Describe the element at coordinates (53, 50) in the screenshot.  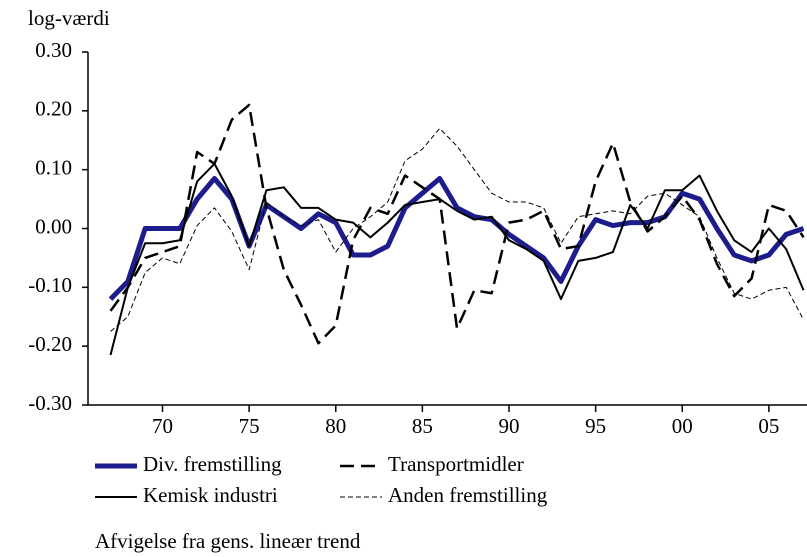
I see `y-tick-label: 0.30` at that location.